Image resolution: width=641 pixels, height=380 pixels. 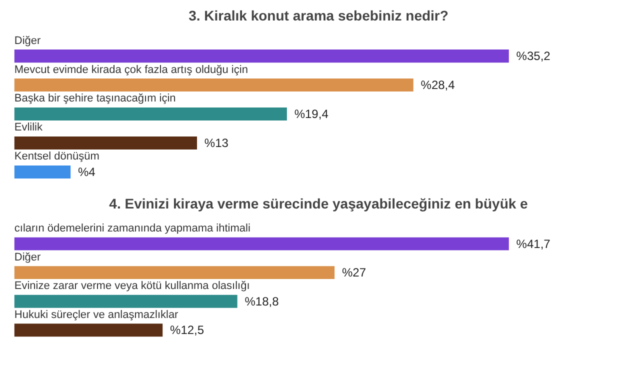 I want to click on y-tick-label: Evlilik, so click(x=28, y=128).